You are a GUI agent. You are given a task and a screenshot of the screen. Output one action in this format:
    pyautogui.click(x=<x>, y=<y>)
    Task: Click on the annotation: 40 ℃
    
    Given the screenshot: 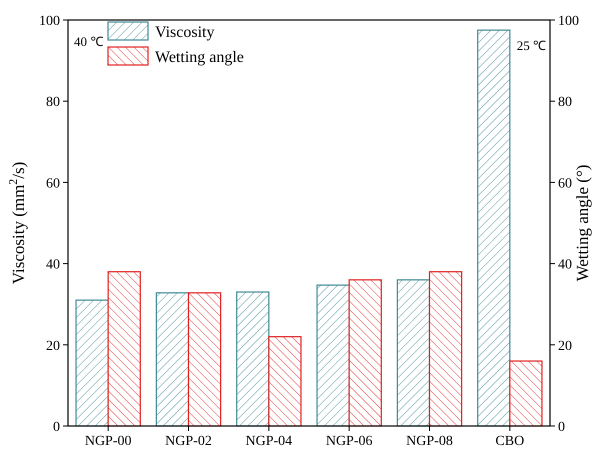 What is the action you would take?
    pyautogui.click(x=89, y=41)
    